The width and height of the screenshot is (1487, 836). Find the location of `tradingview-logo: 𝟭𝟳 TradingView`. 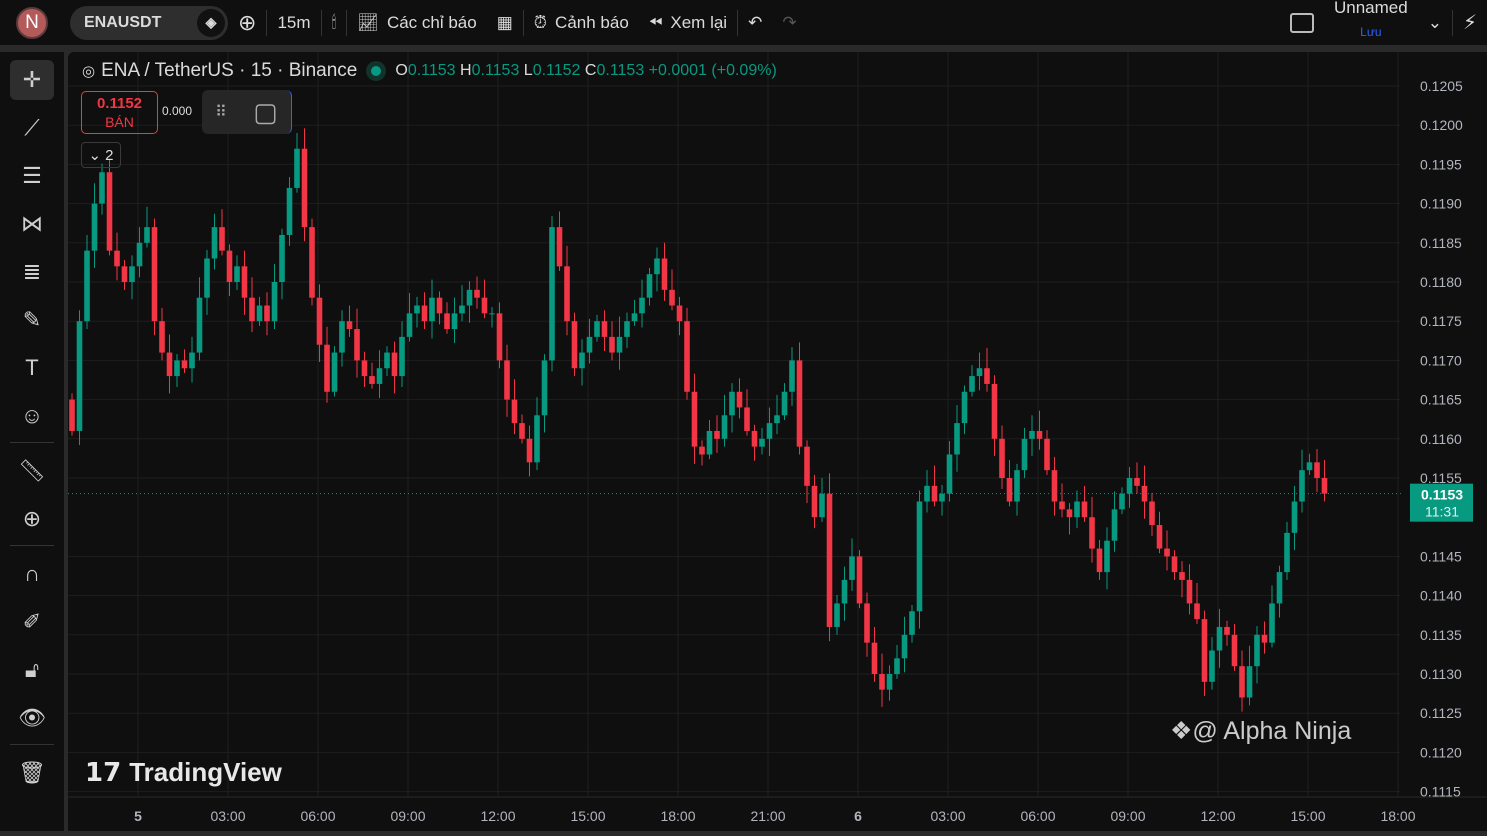

tradingview-logo: 𝟭𝟳 TradingView is located at coordinates (183, 772).